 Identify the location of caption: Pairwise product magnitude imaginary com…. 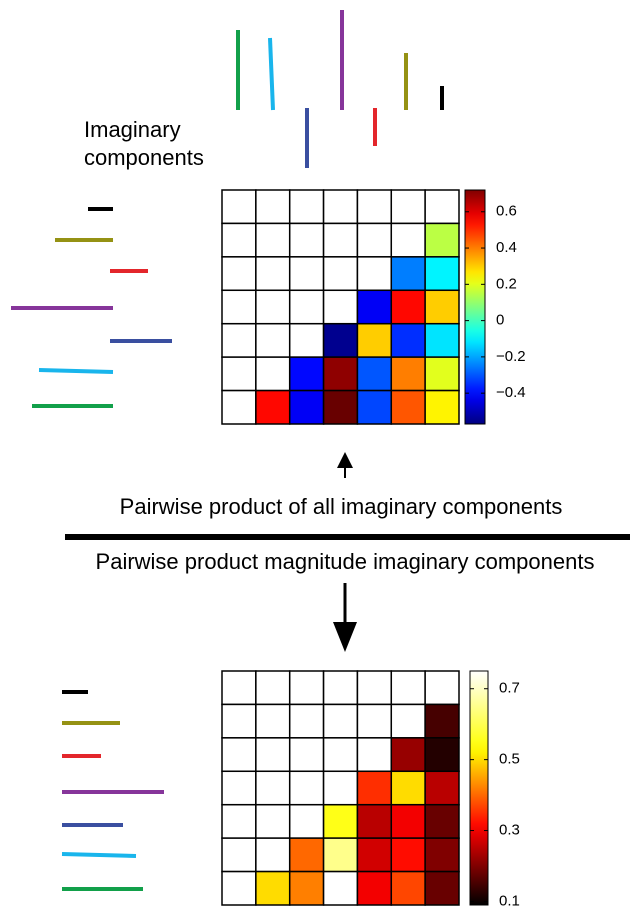
(345, 561).